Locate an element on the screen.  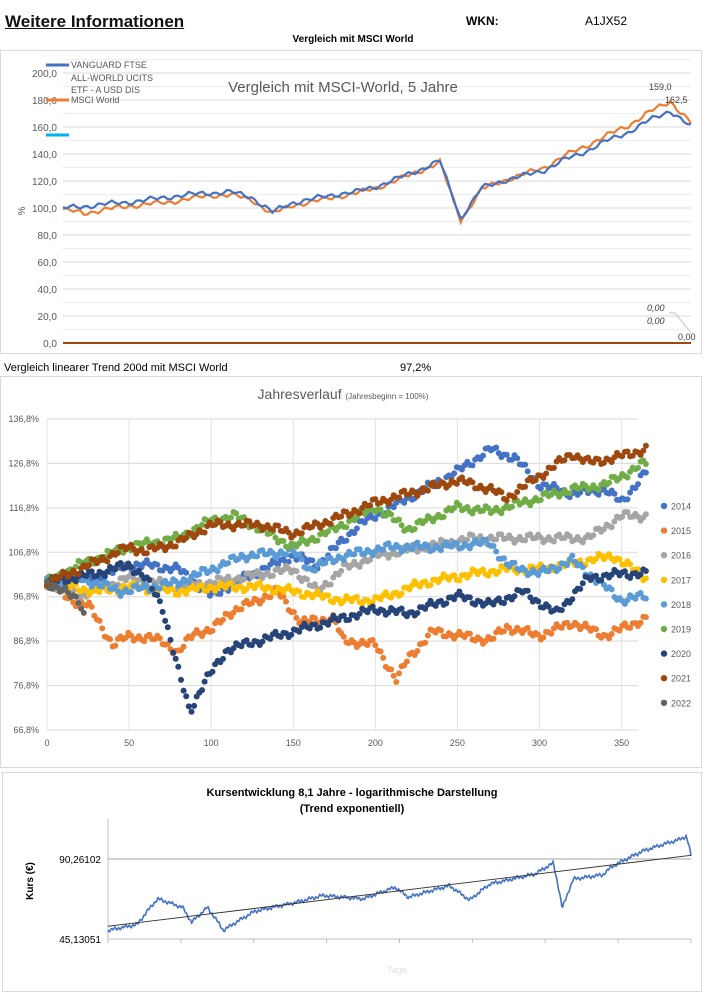
y-tick-label: 60,0 is located at coordinates (48, 263).